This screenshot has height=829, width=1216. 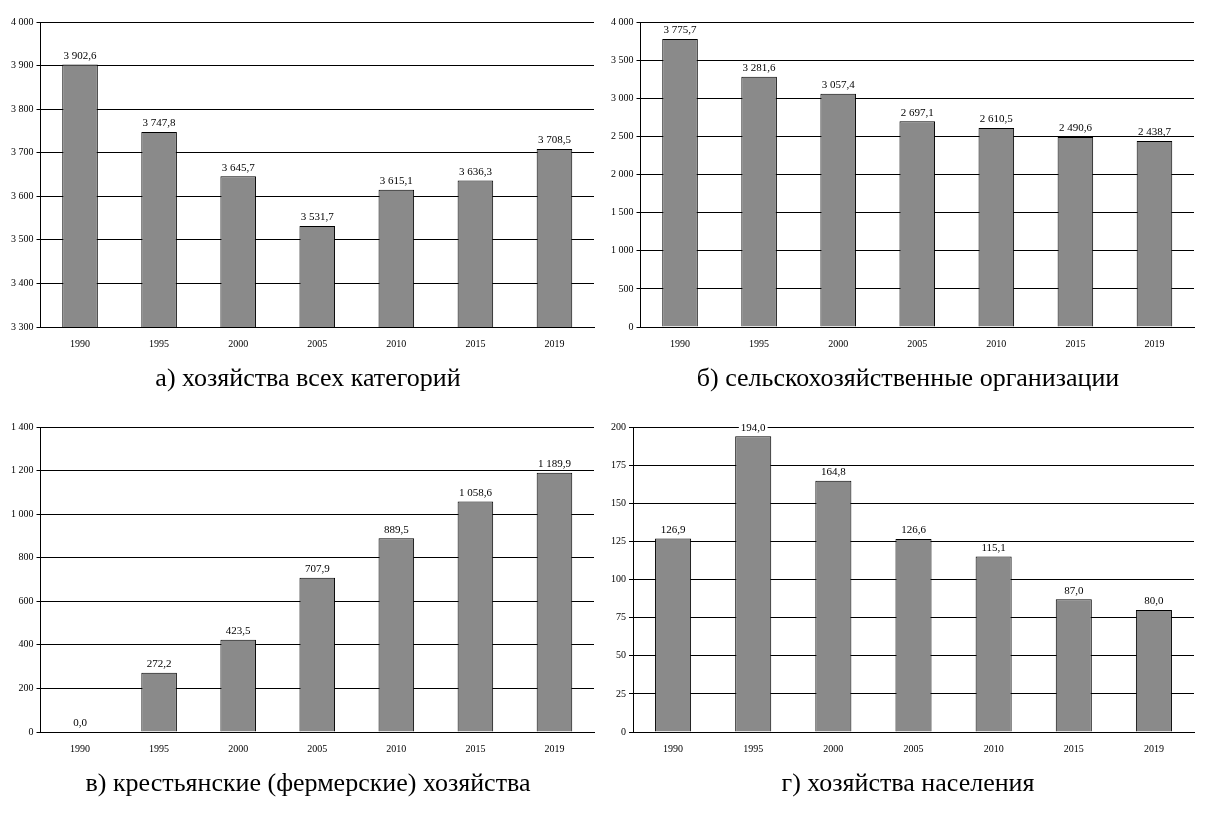 I want to click on data-label: 3 747,8, so click(x=159, y=122).